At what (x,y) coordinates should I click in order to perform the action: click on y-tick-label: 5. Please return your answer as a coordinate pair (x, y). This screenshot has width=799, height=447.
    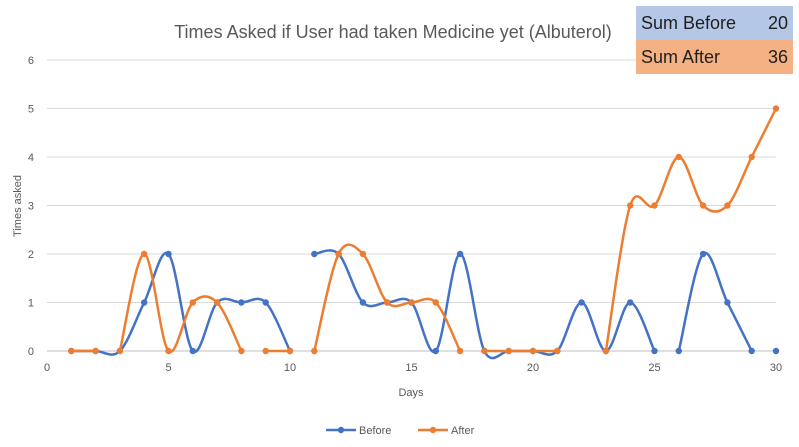
    Looking at the image, I should click on (31, 110).